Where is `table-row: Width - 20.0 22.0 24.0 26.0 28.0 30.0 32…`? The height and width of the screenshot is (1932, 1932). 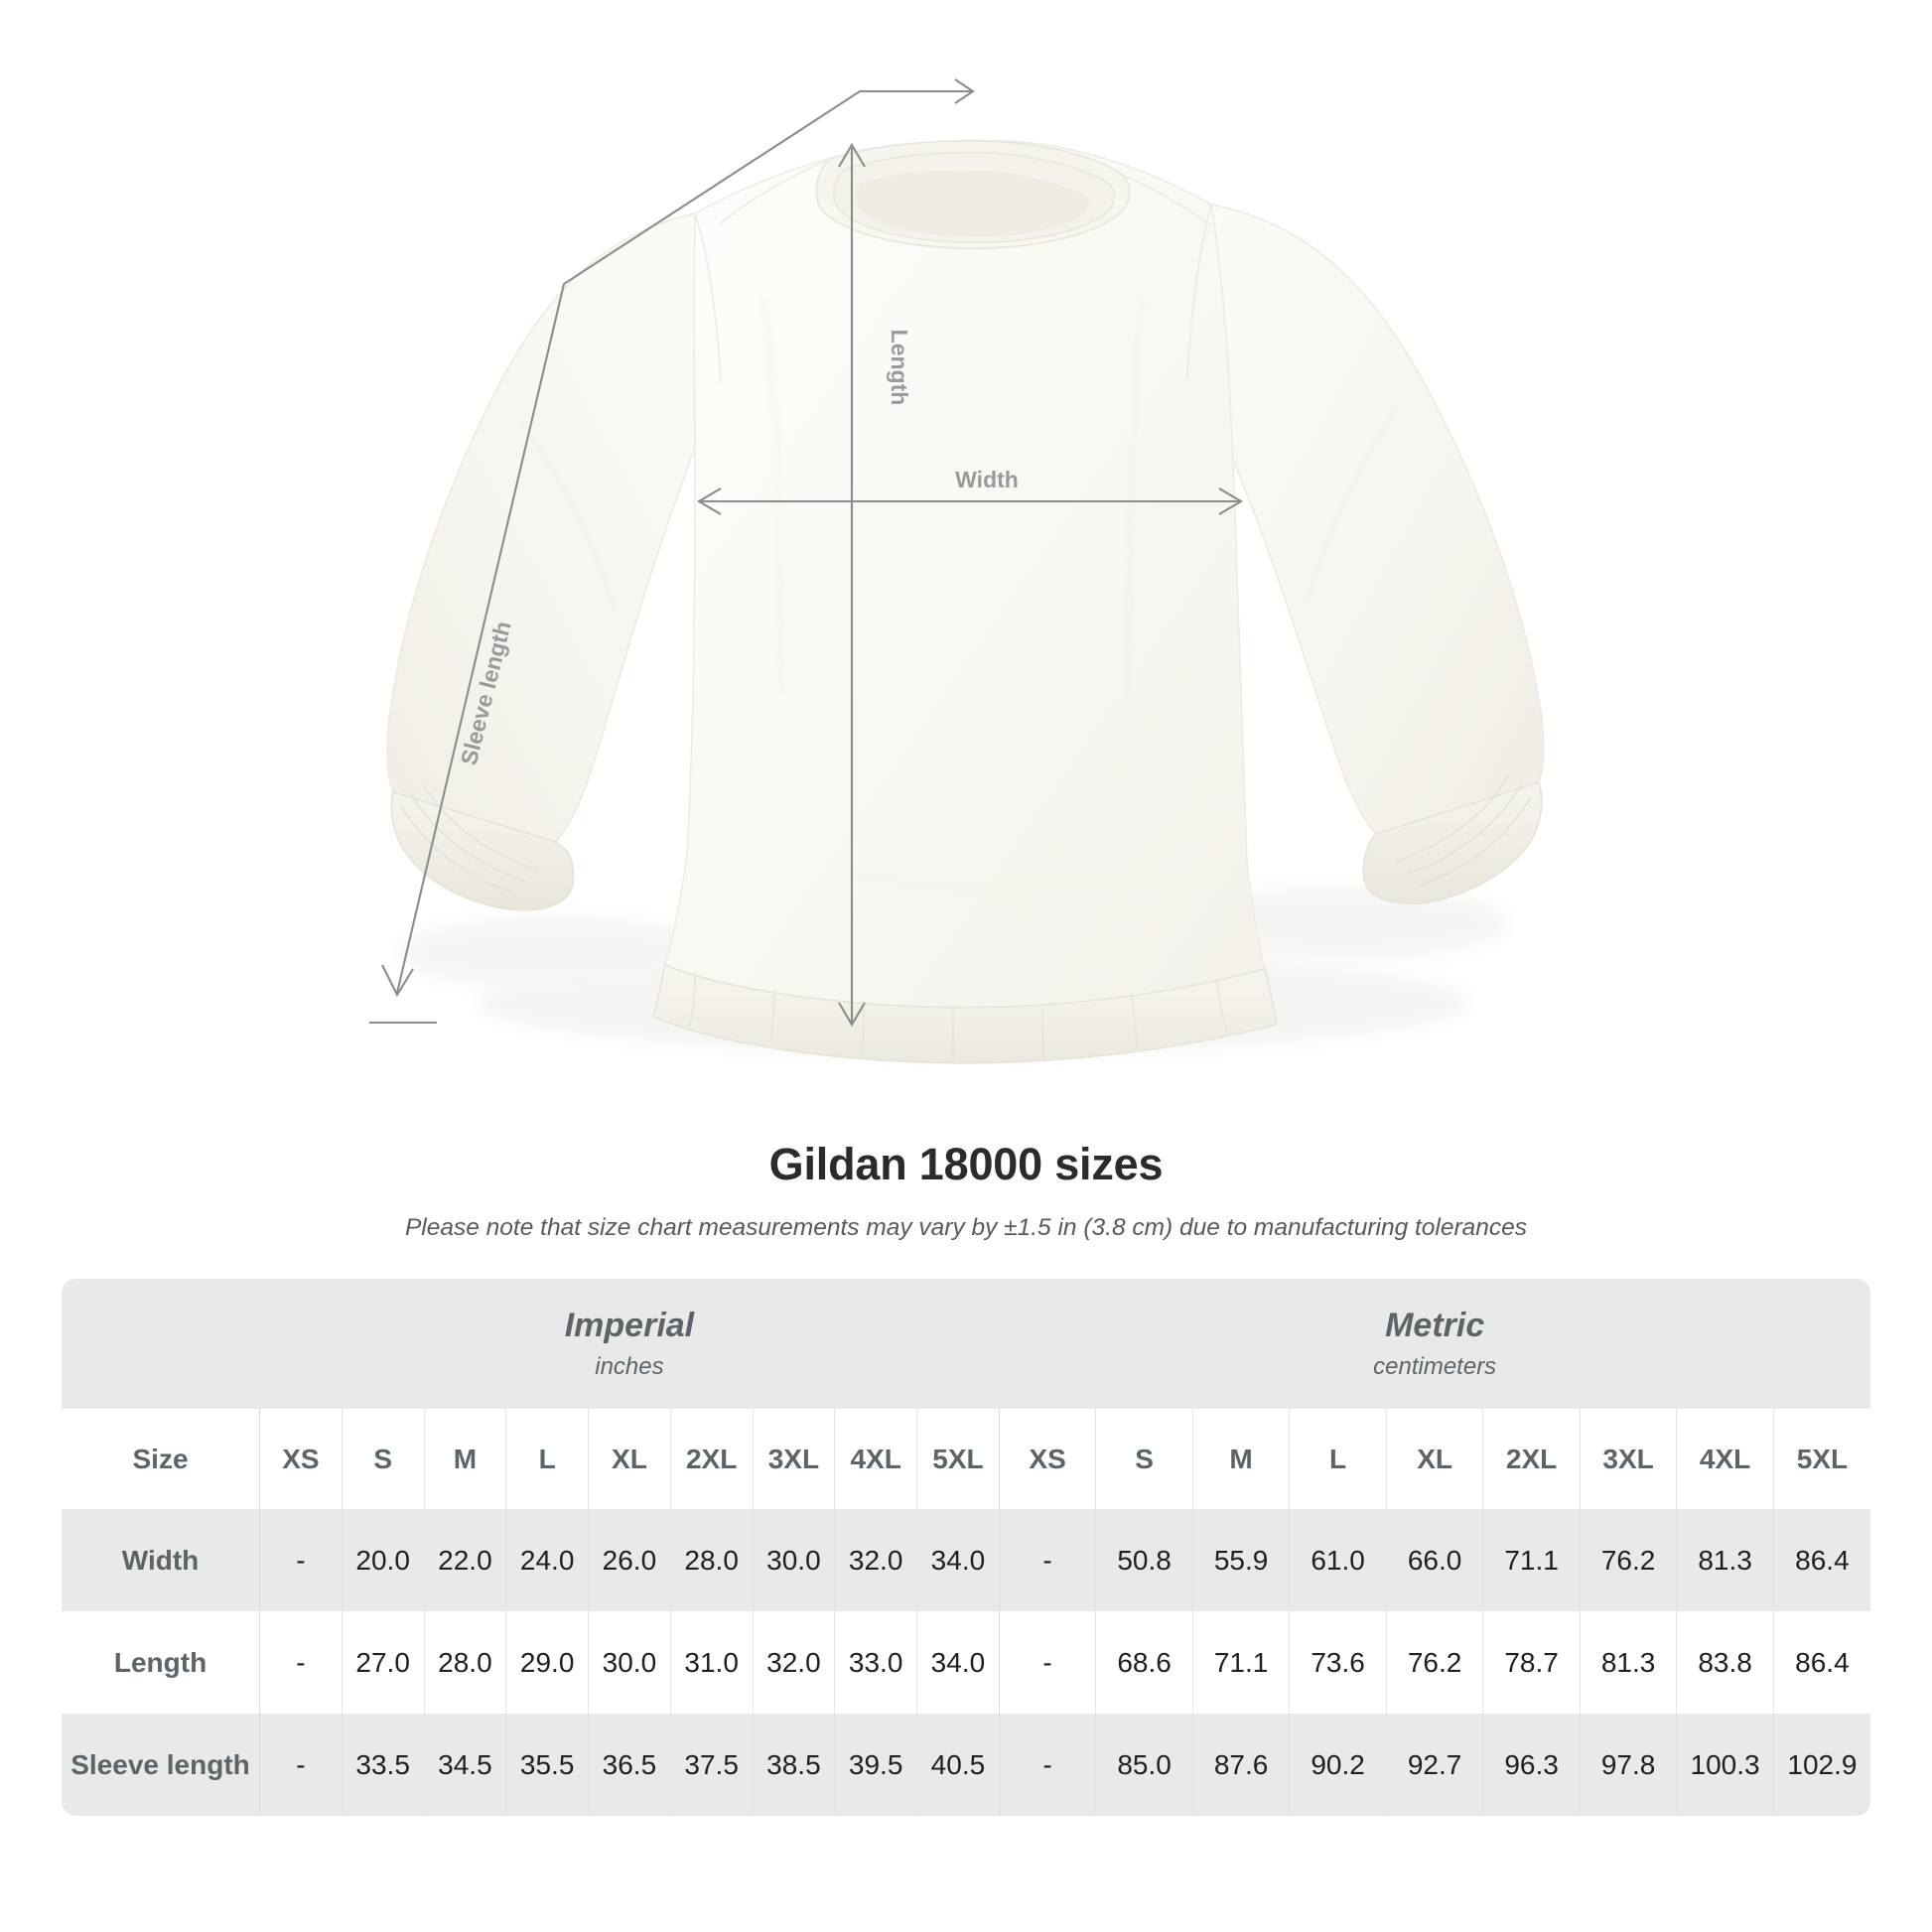
table-row: Width - 20.0 22.0 24.0 26.0 28.0 30.0 32… is located at coordinates (966, 1560).